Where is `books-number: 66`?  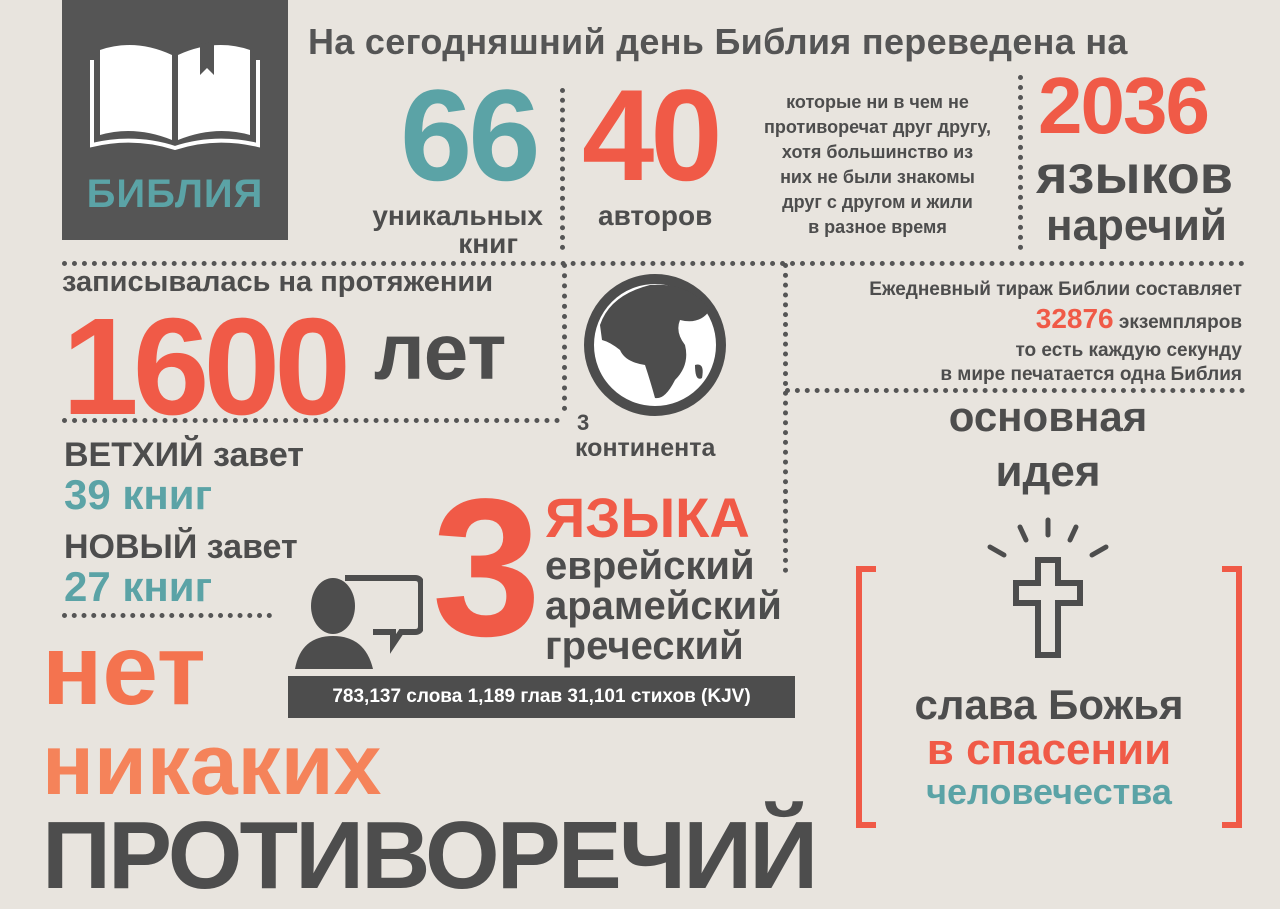
books-number: 66 is located at coordinates (470, 135).